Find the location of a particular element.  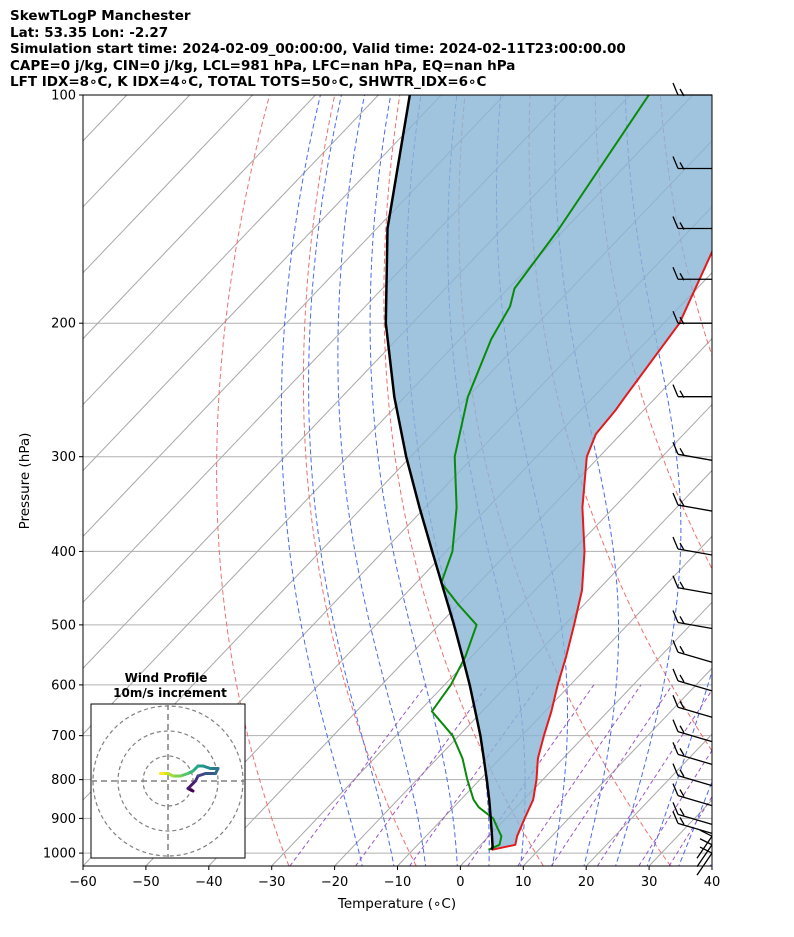

x-tick-label: −10 is located at coordinates (397, 882).